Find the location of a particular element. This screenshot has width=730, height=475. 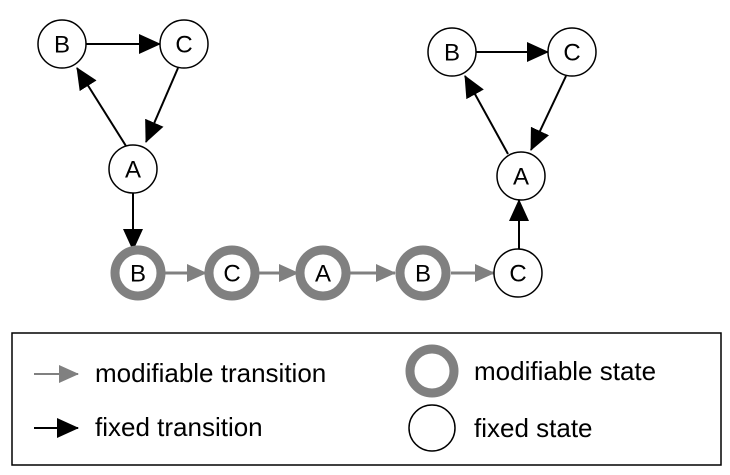

modifiable-state-b-2: B is located at coordinates (423, 273).